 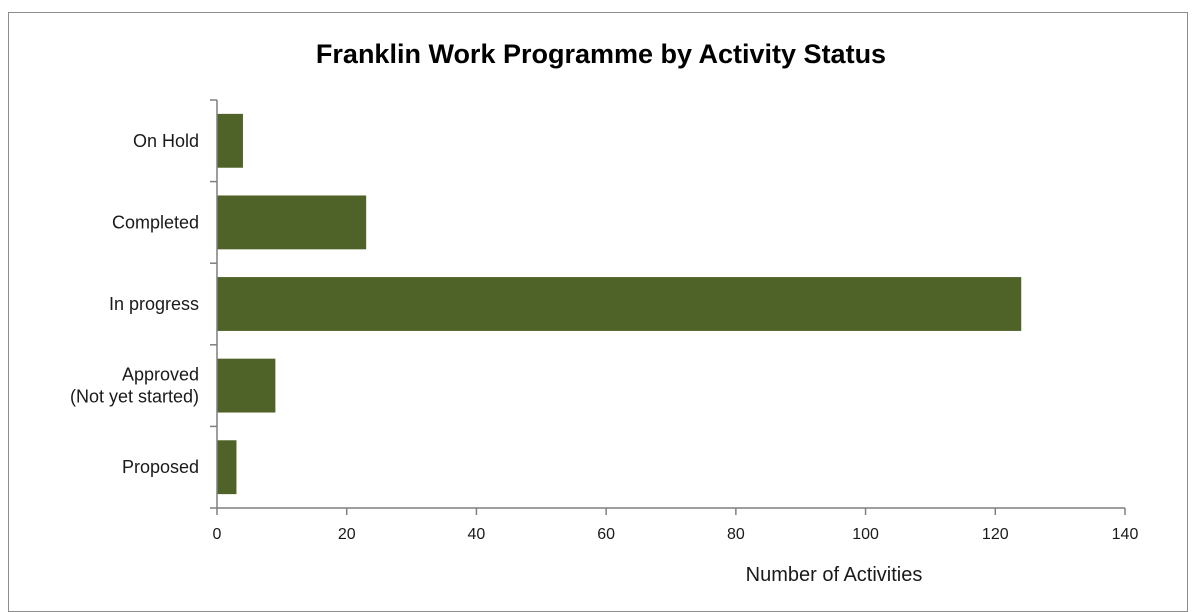 I want to click on x-tick-label-0: 0, so click(x=217, y=534).